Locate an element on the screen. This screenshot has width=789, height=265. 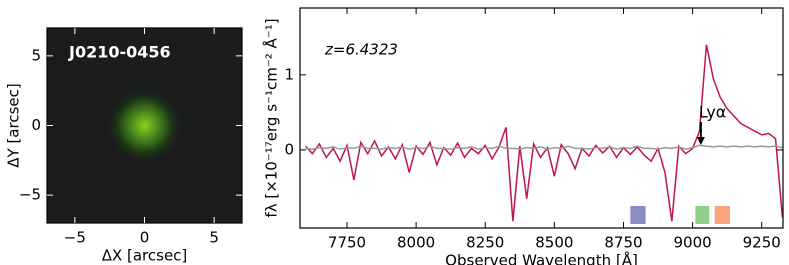
x-tick-label: 7750 is located at coordinates (347, 243).